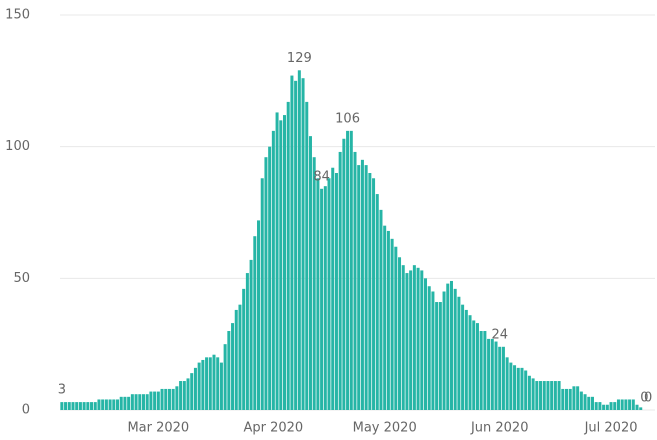 Image resolution: width=657 pixels, height=440 pixels. Describe the element at coordinates (299, 58) in the screenshot. I see `data-label: 129` at that location.